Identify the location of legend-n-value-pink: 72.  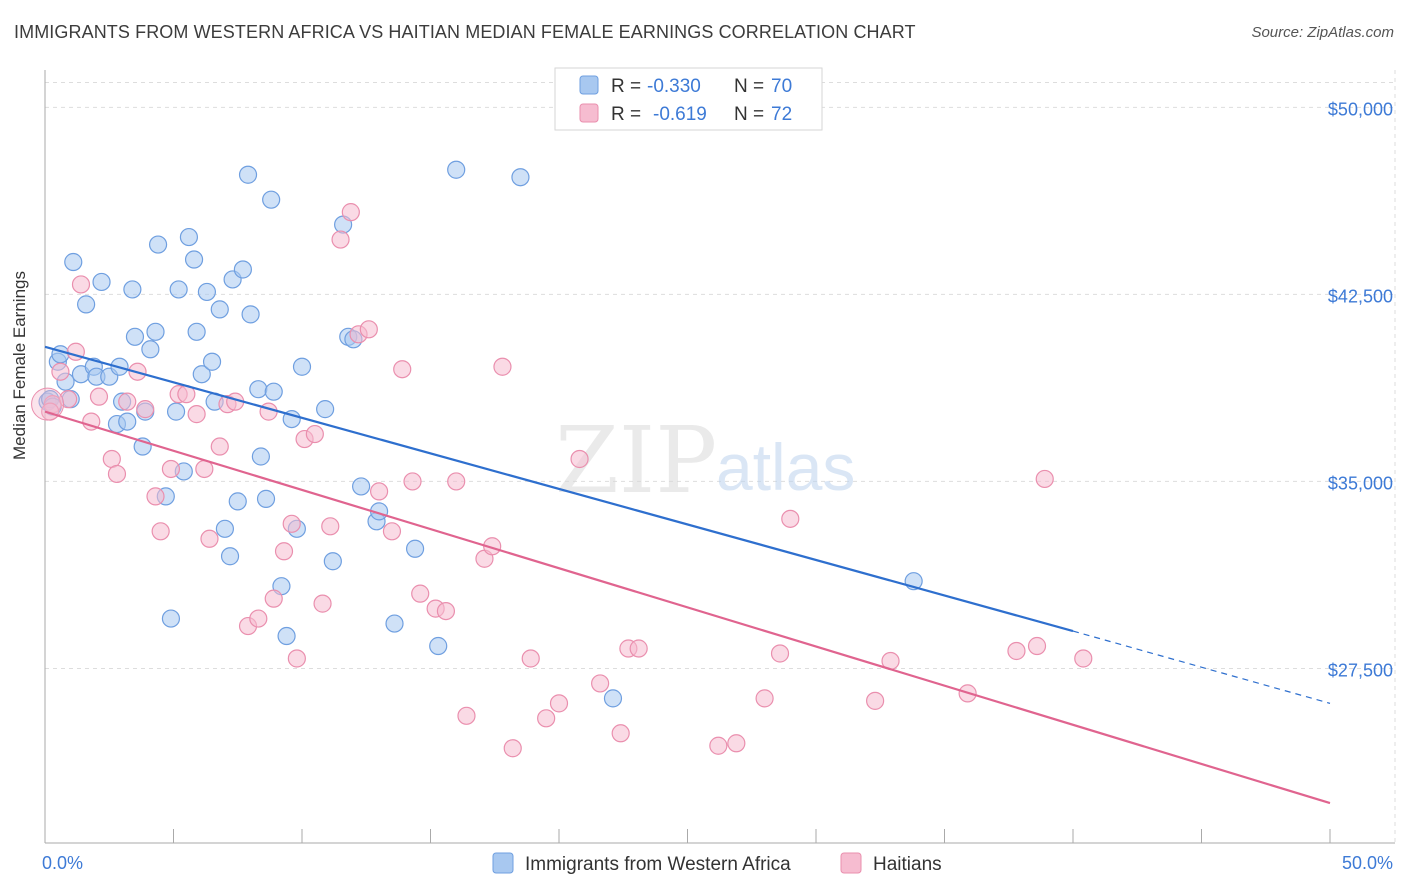
(781, 114).